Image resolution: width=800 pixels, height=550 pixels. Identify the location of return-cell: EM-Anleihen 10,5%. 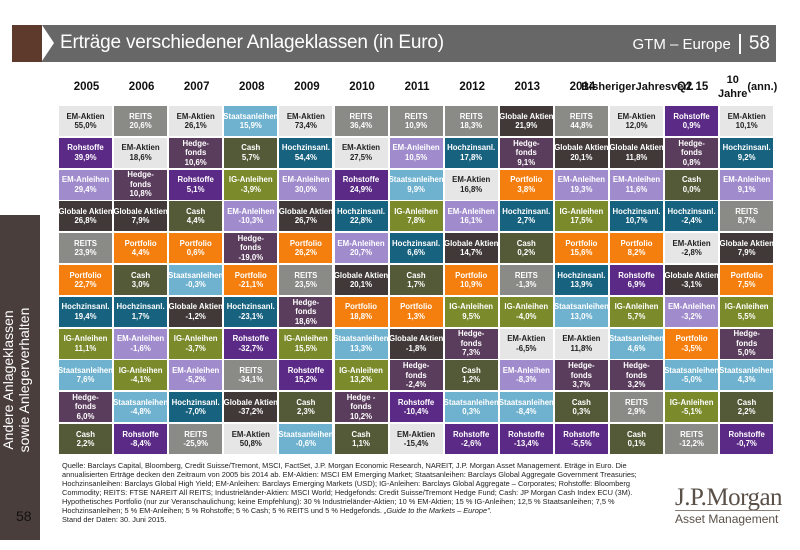
(416, 152).